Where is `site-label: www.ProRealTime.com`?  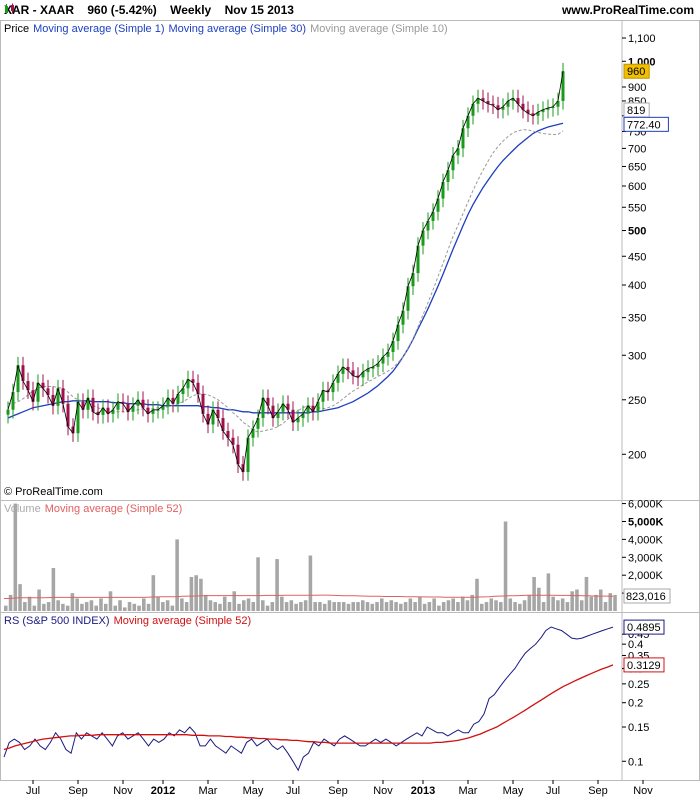 site-label: www.ProRealTime.com is located at coordinates (627, 10).